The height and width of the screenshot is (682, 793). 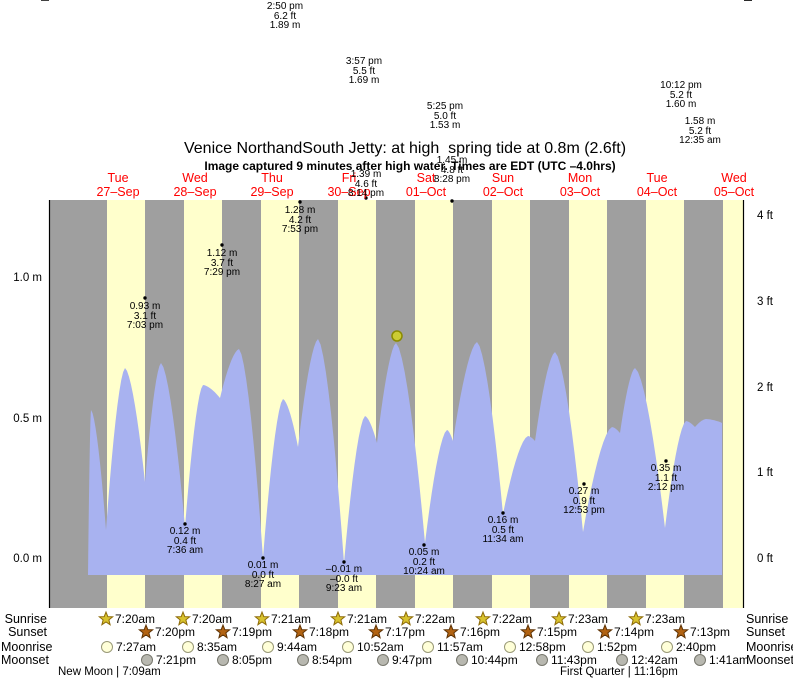 What do you see at coordinates (272, 192) in the screenshot?
I see `day-date-label: 29–Sep` at bounding box center [272, 192].